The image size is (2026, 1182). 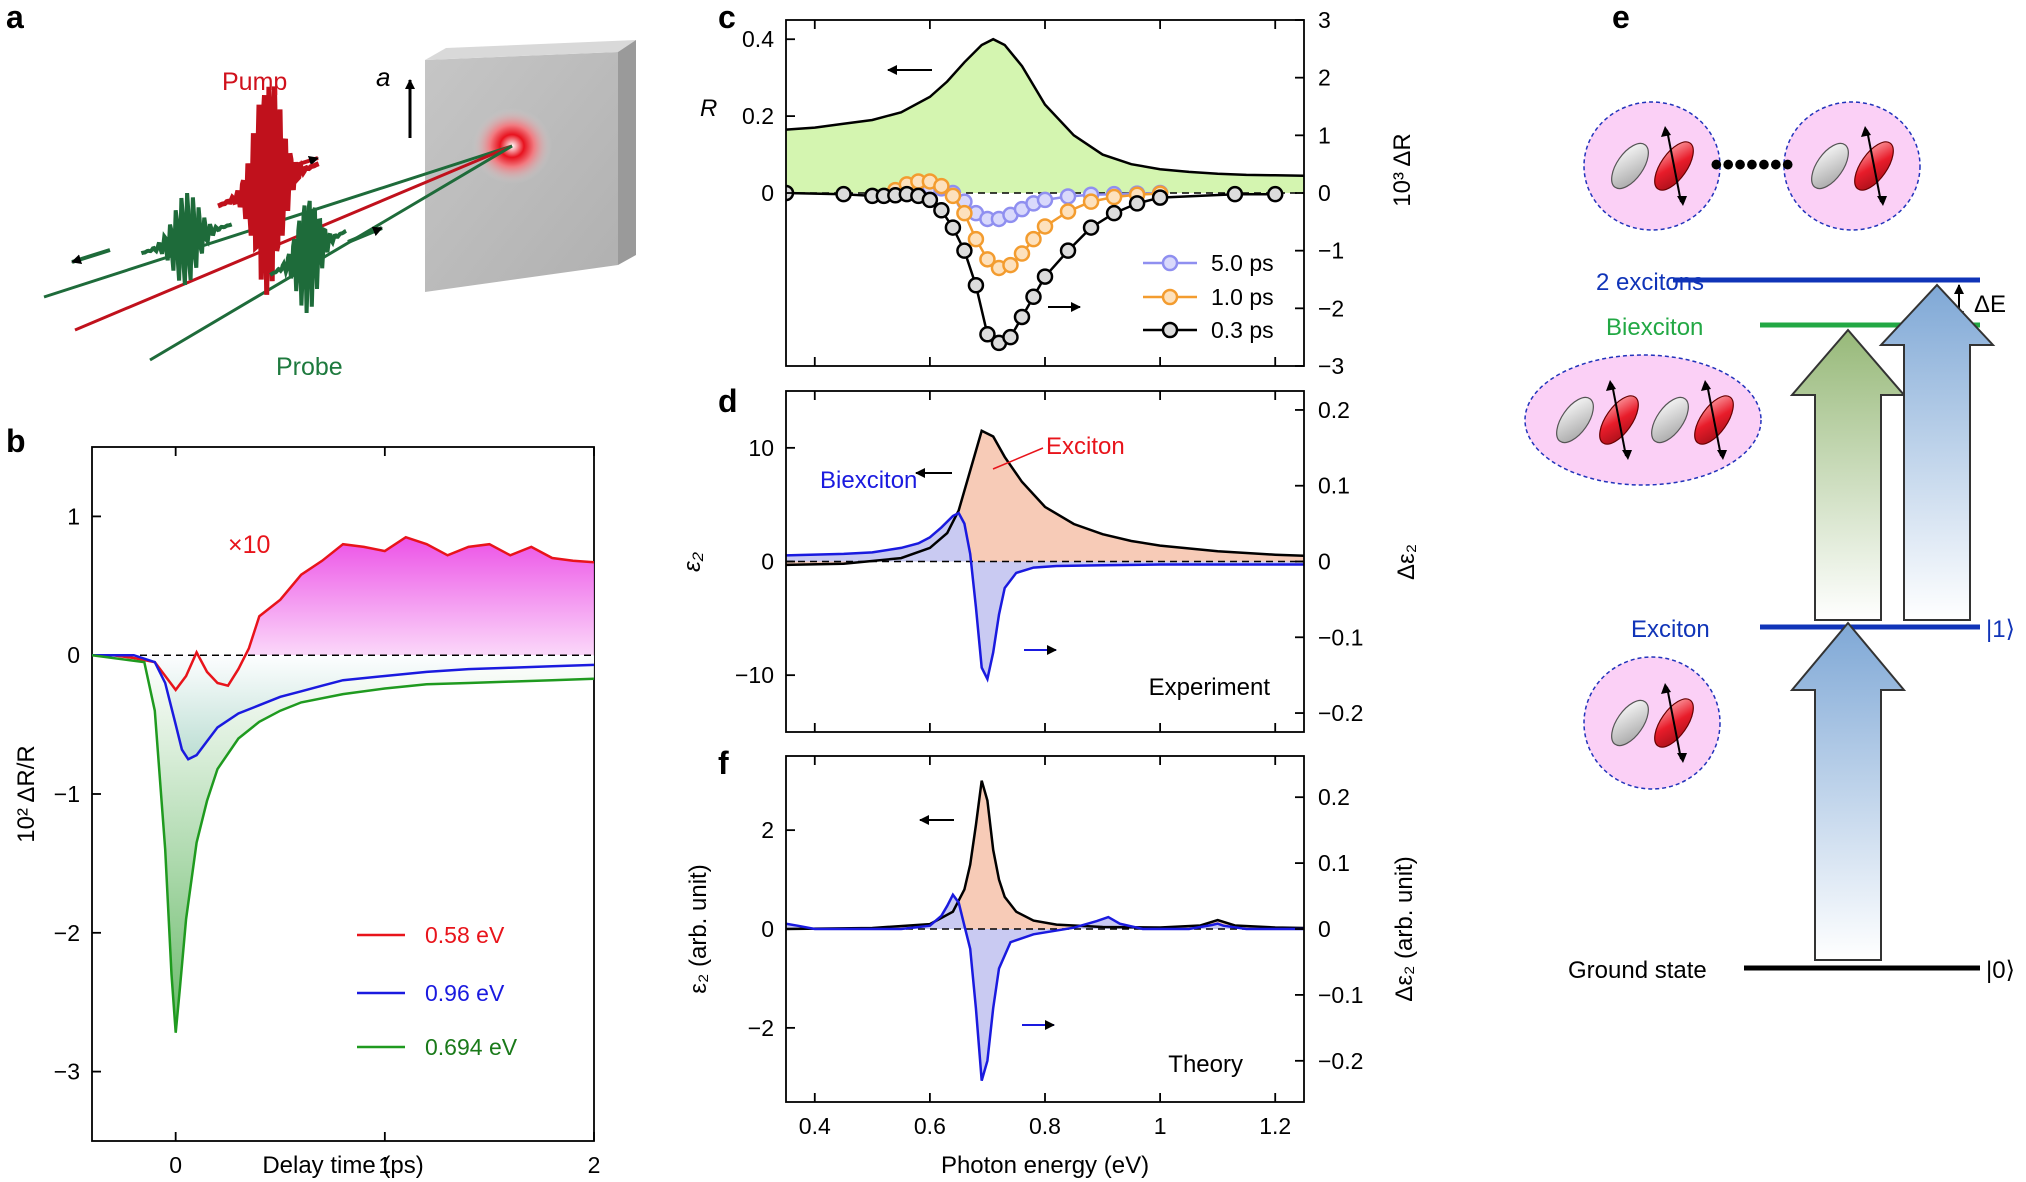 I want to click on panel-c-series-R, so click(x=1045, y=107).